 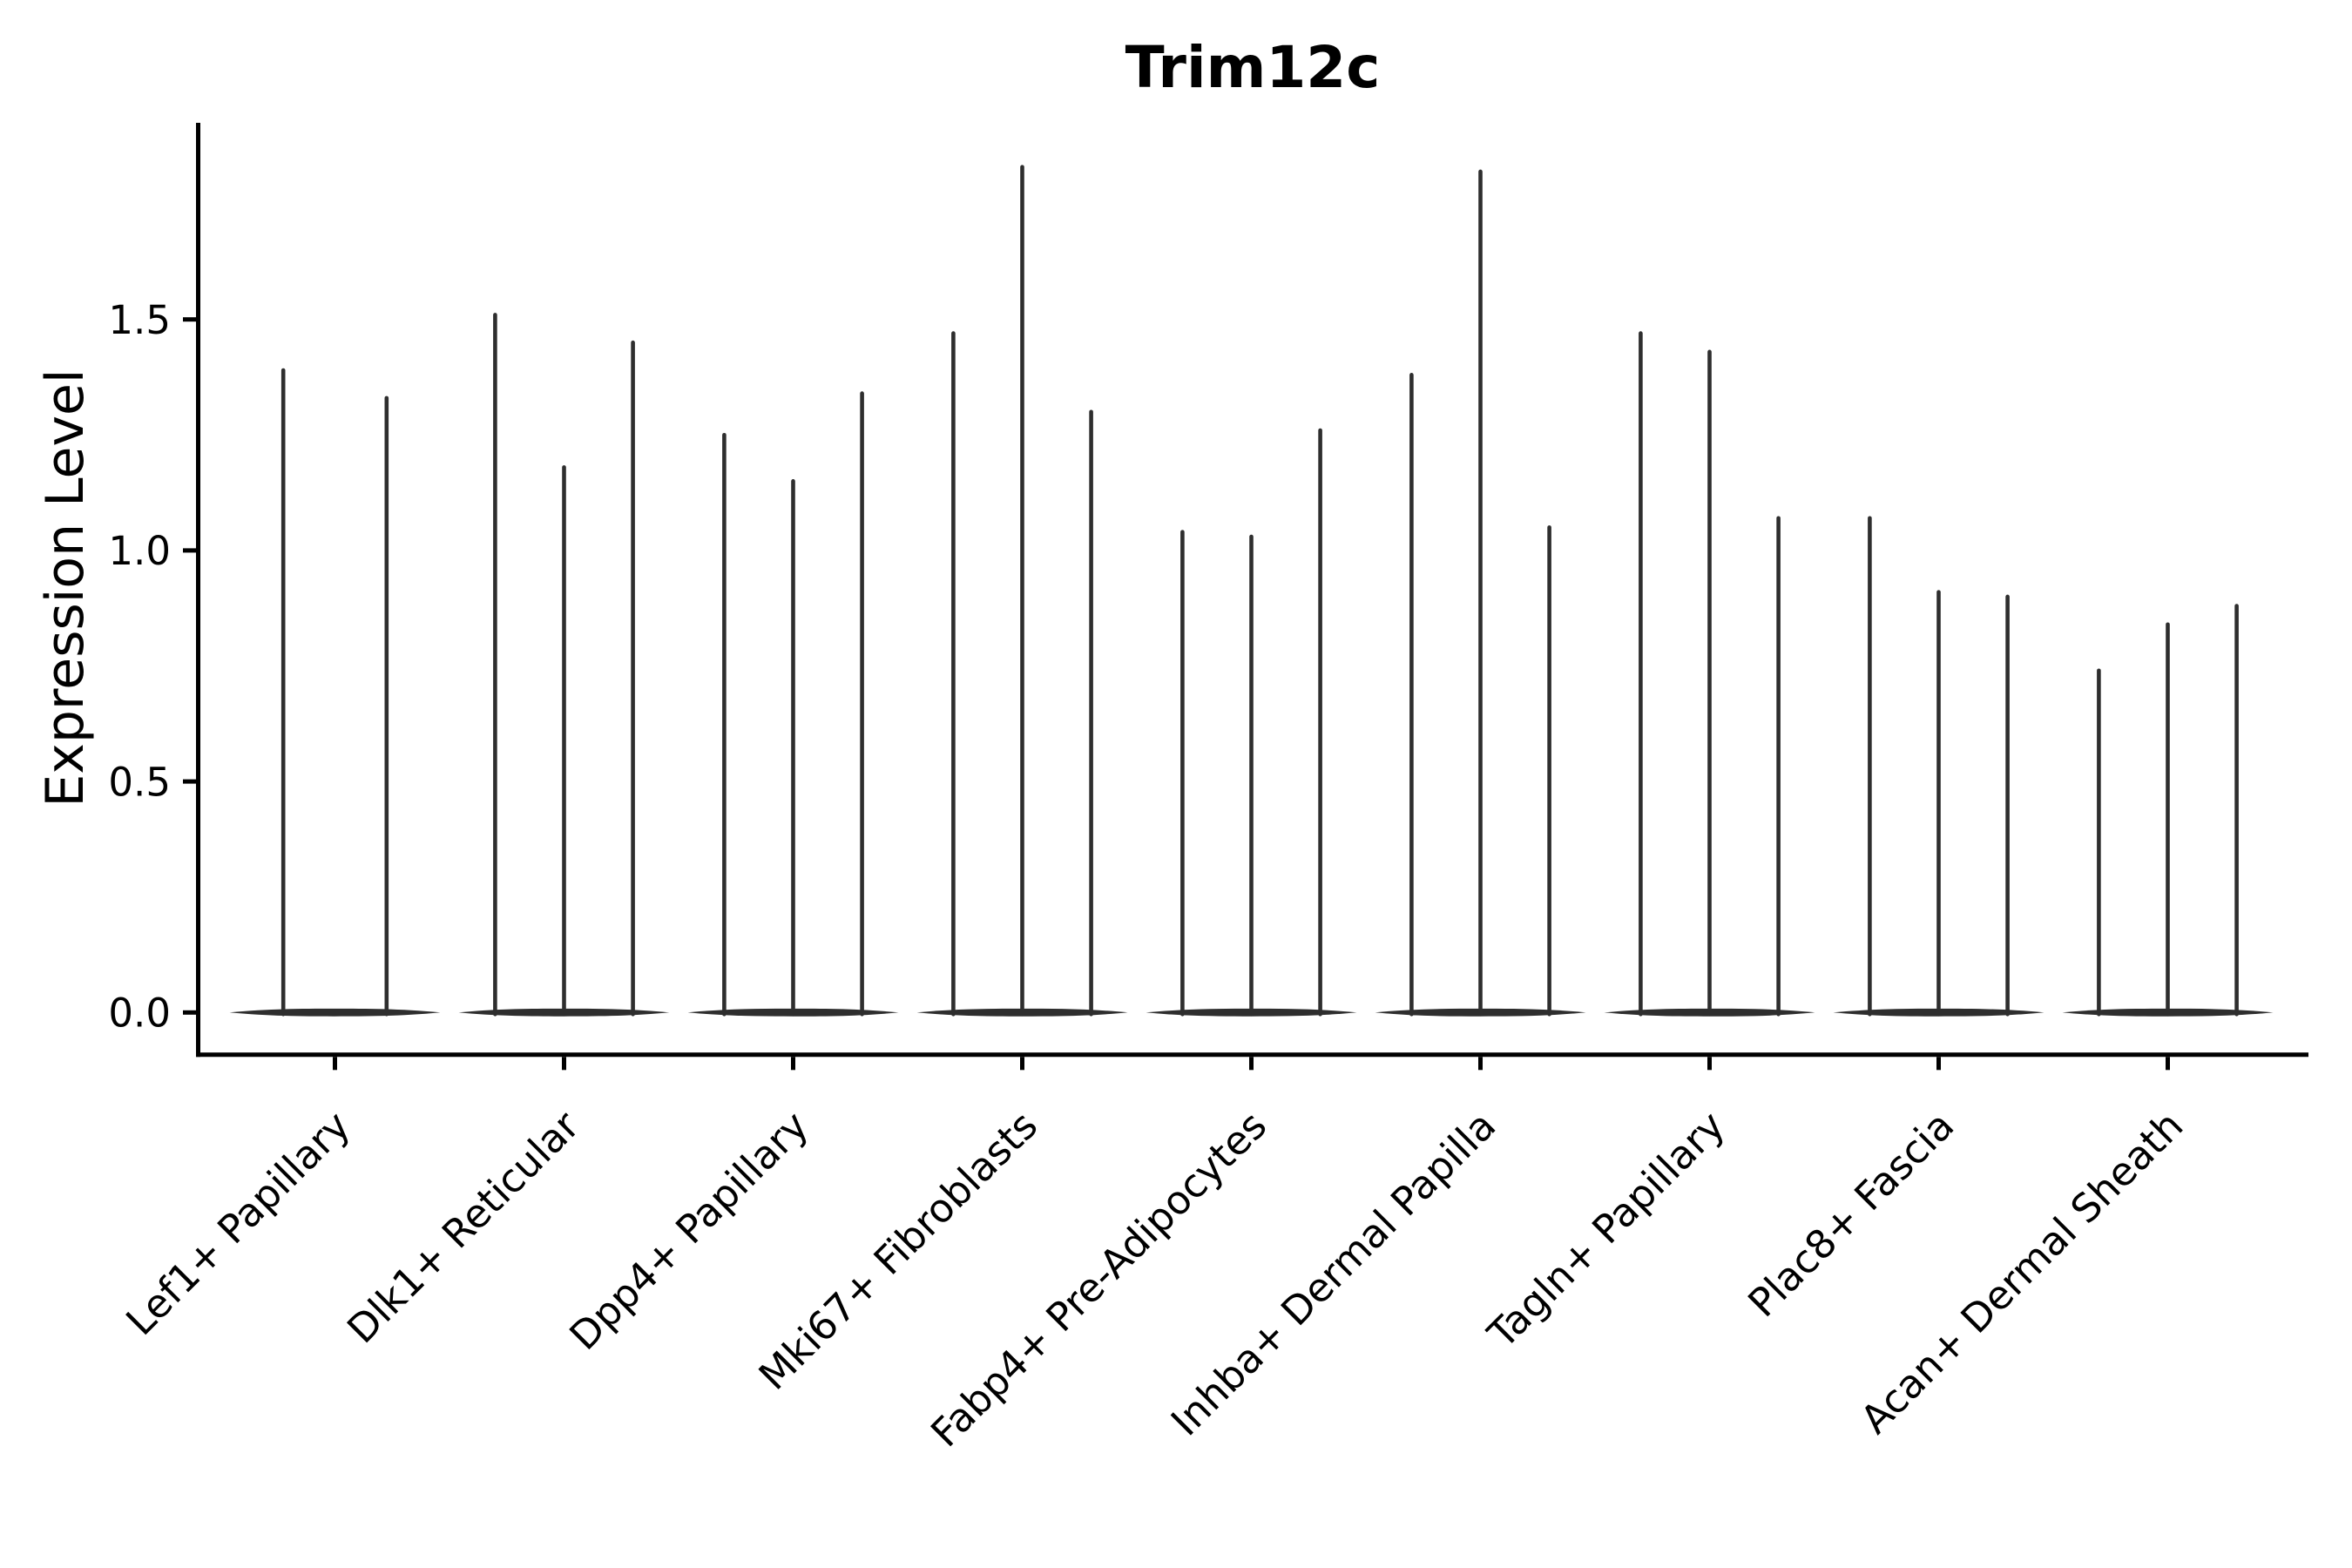 What do you see at coordinates (1606, 1230) in the screenshot?
I see `x-tick-label: Tagln+ Papillary` at bounding box center [1606, 1230].